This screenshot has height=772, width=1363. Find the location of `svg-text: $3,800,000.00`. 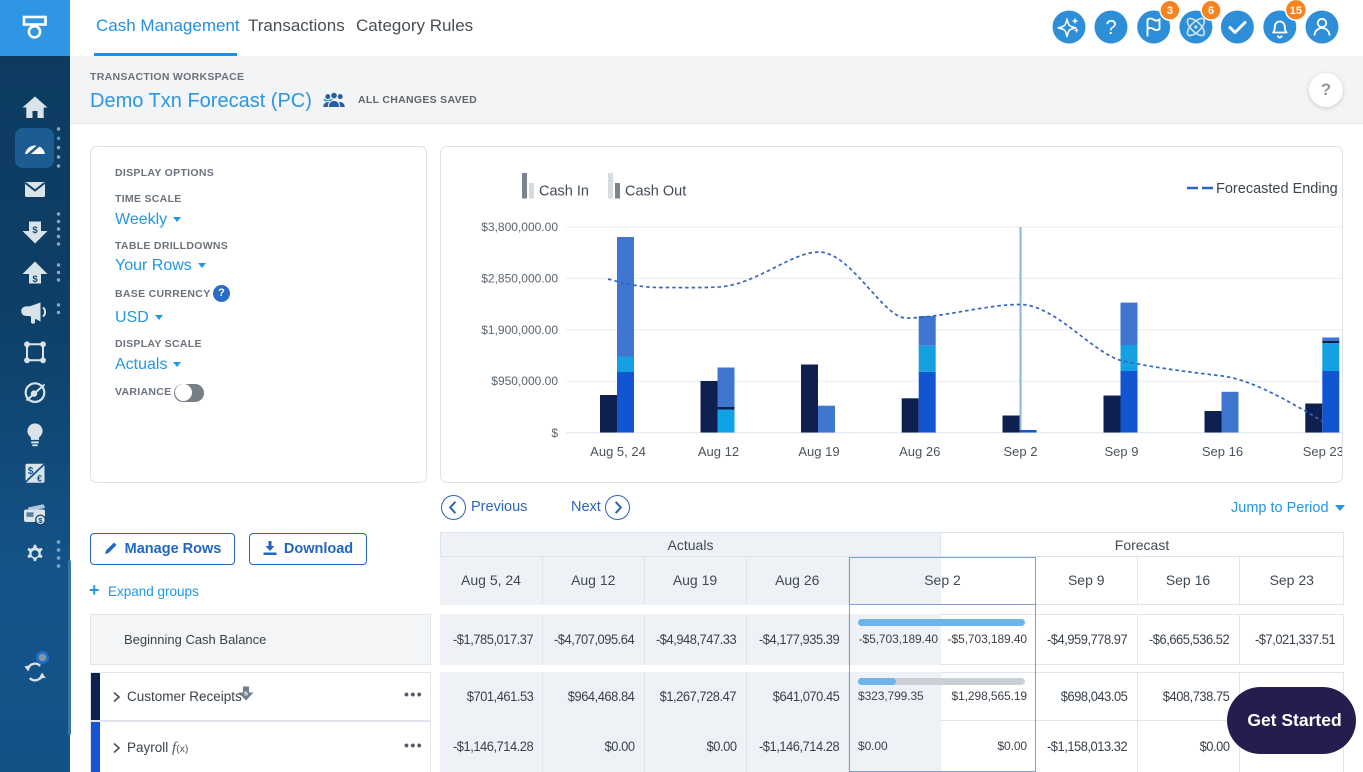

svg-text: $3,800,000.00 is located at coordinates (519, 227).